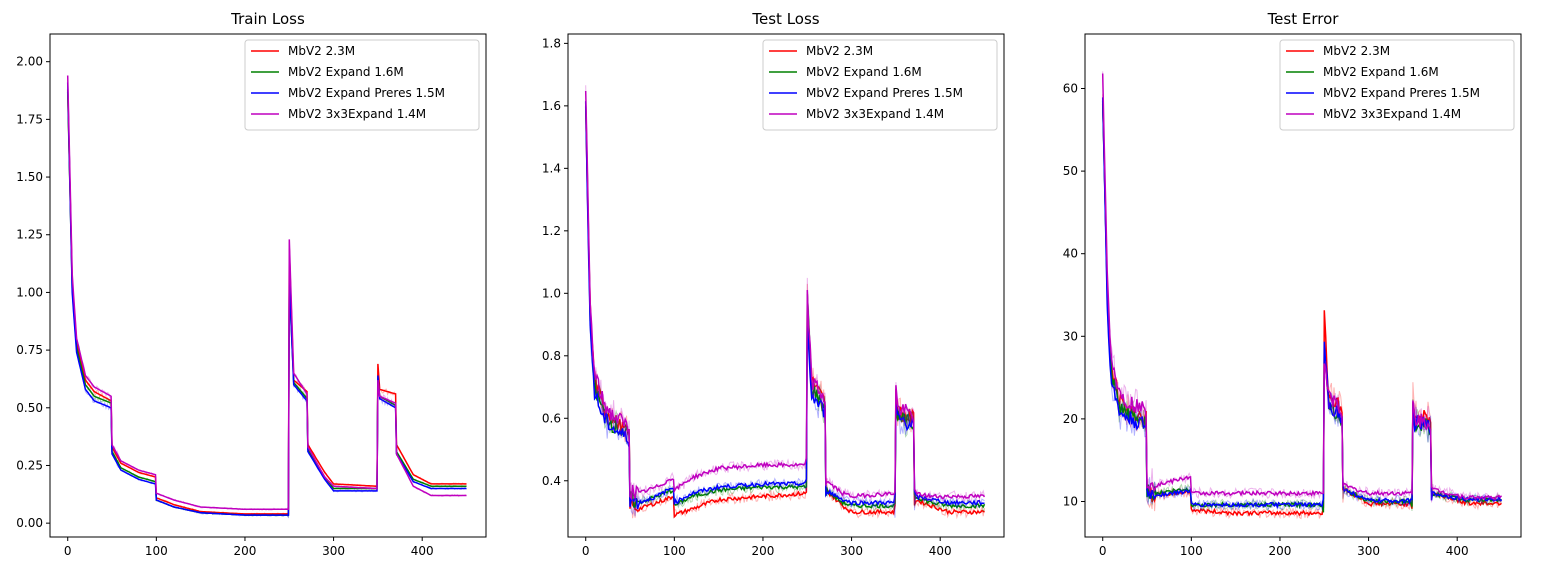 The width and height of the screenshot is (1543, 571). Describe the element at coordinates (29, 523) in the screenshot. I see `y-tick-label: 0.00` at that location.